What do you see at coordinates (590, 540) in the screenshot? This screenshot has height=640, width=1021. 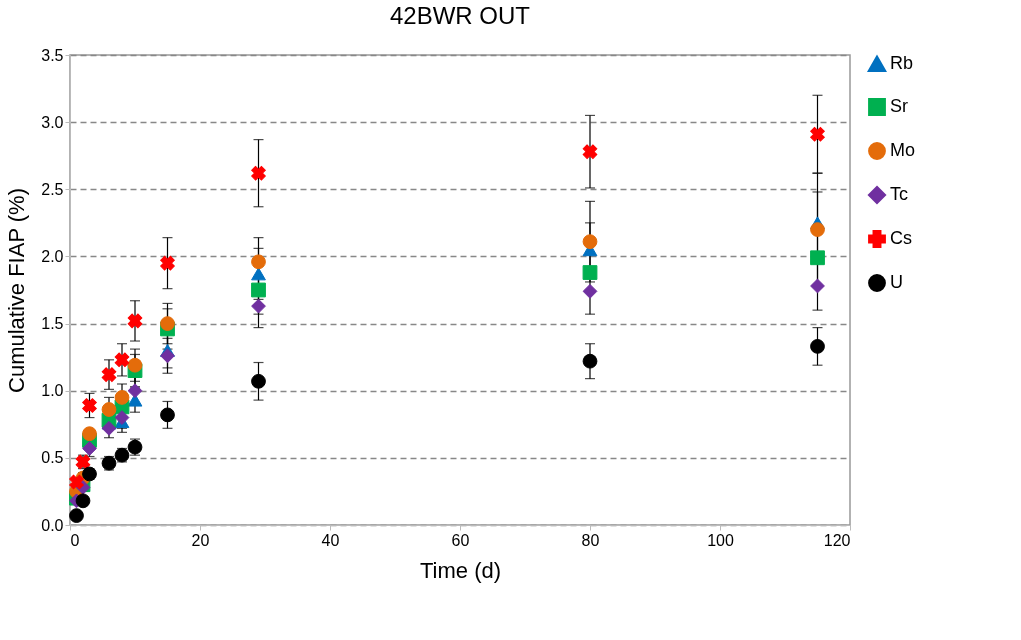 I see `x-tick-label: 80` at bounding box center [590, 540].